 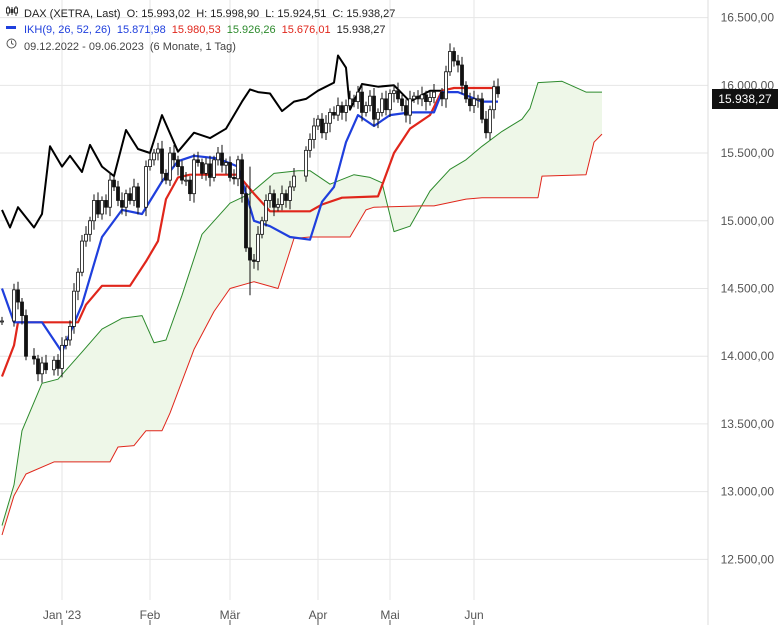 What do you see at coordinates (13, 30) in the screenshot?
I see `ikh-line-icon` at bounding box center [13, 30].